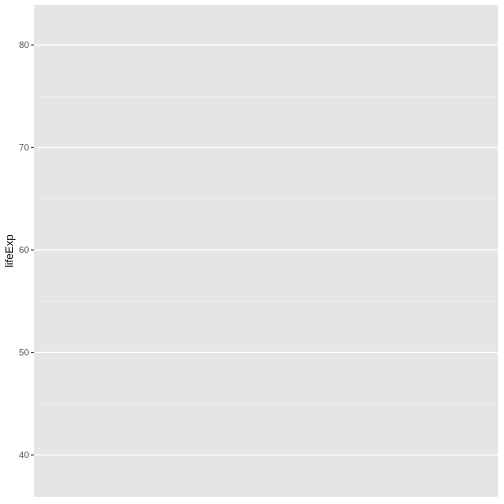 The width and height of the screenshot is (504, 504). I want to click on y-tick-label: 70, so click(24, 147).